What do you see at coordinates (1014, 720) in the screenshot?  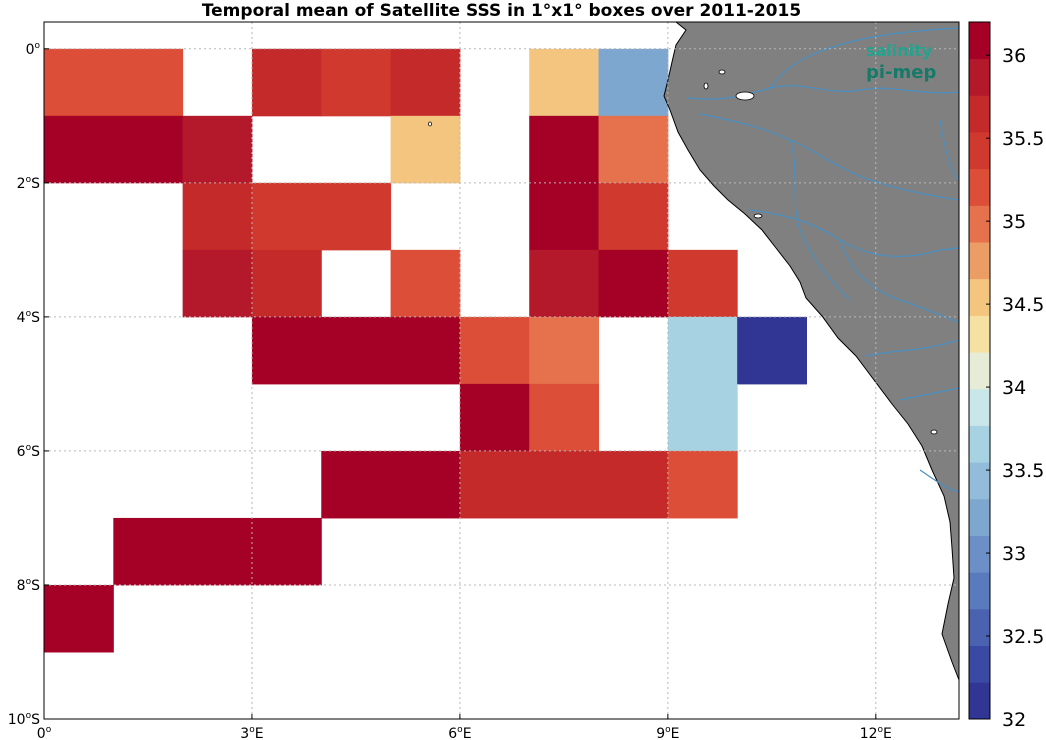 I see `colorbar-tick-label: 32` at bounding box center [1014, 720].